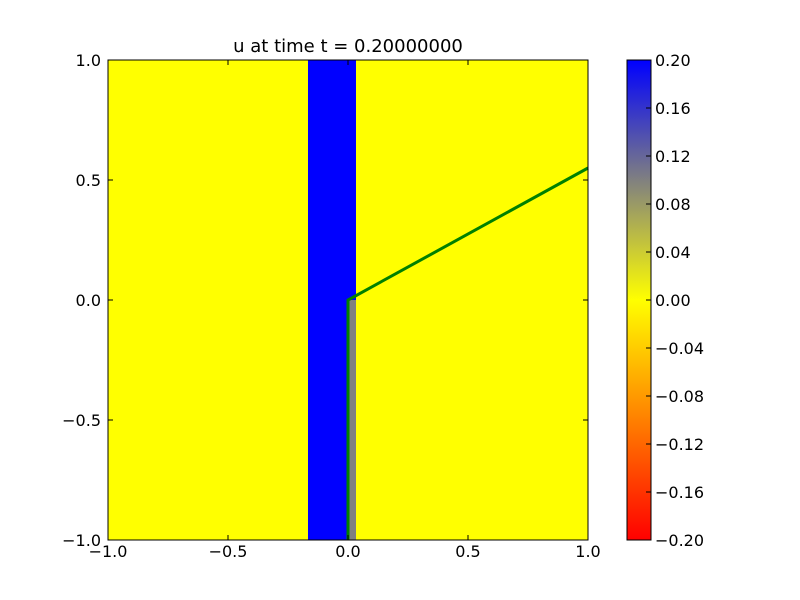  I want to click on x-tick-label: −1.0, so click(108, 551).